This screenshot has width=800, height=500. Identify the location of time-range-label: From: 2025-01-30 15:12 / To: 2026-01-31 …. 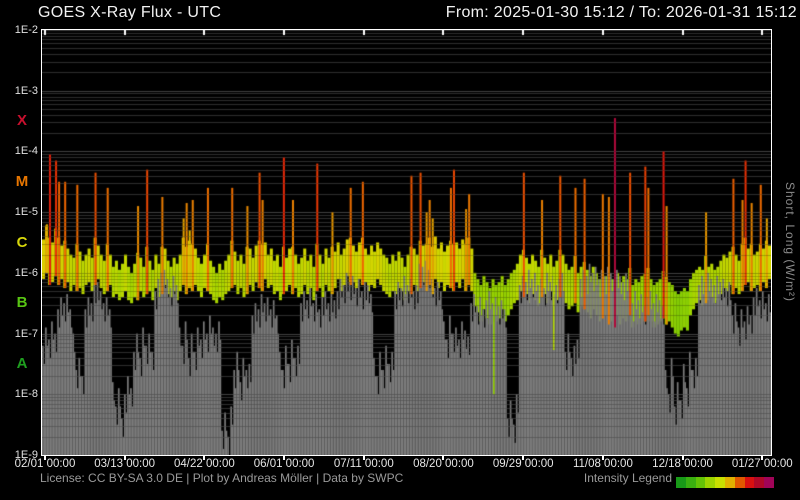
(621, 12).